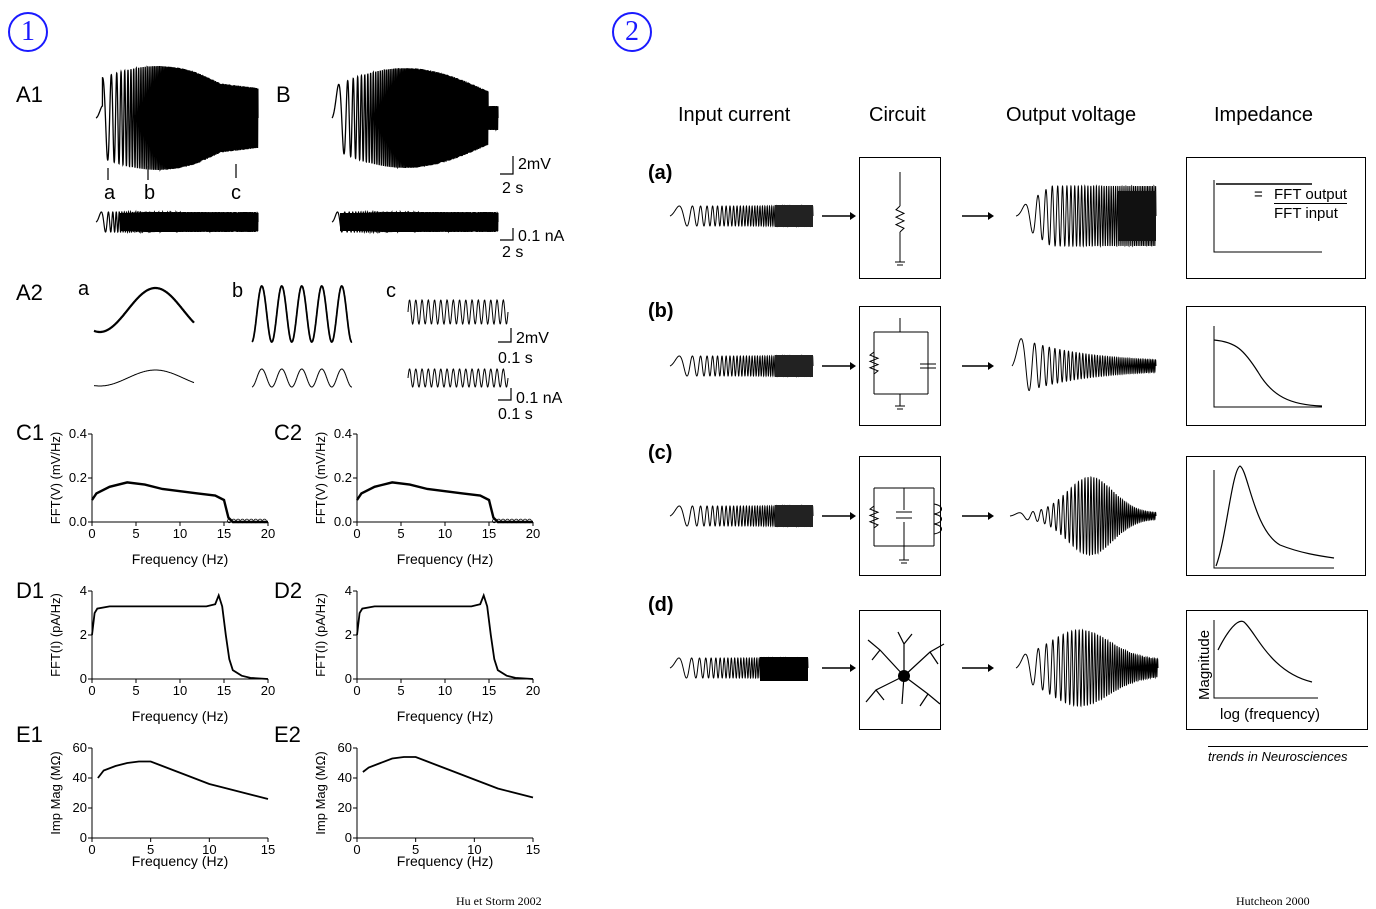 The height and width of the screenshot is (909, 1376). What do you see at coordinates (1268, 373) in the screenshot?
I see `impedance-b-lowpass` at bounding box center [1268, 373].